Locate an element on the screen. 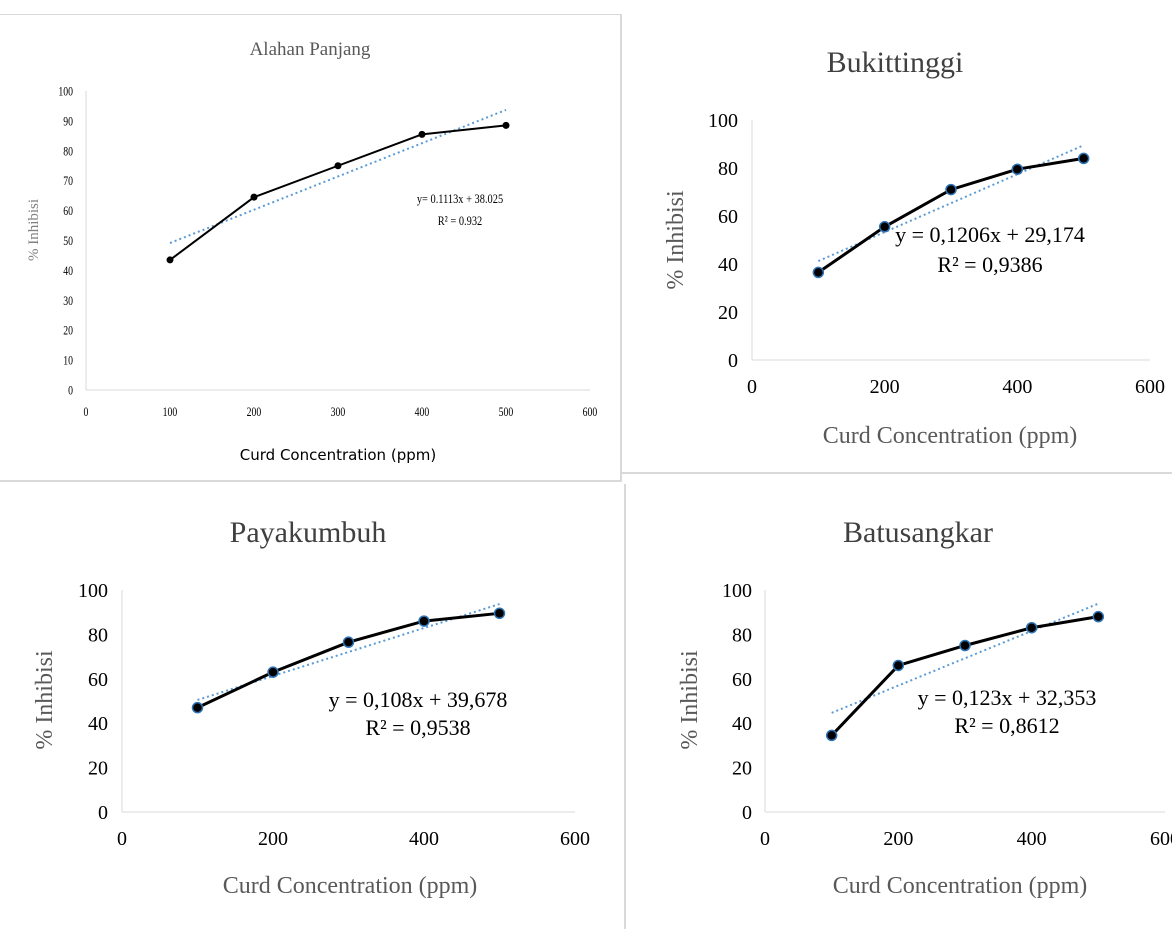  y-tick-label: 90 is located at coordinates (68, 122).